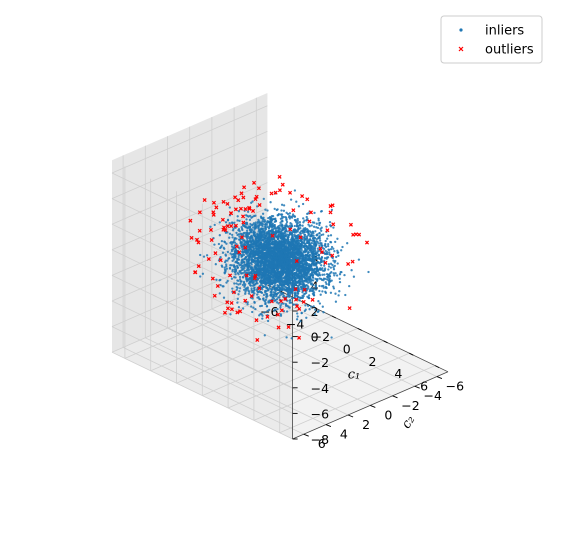  What do you see at coordinates (417, 387) in the screenshot?
I see `tick-mark` at bounding box center [417, 387].